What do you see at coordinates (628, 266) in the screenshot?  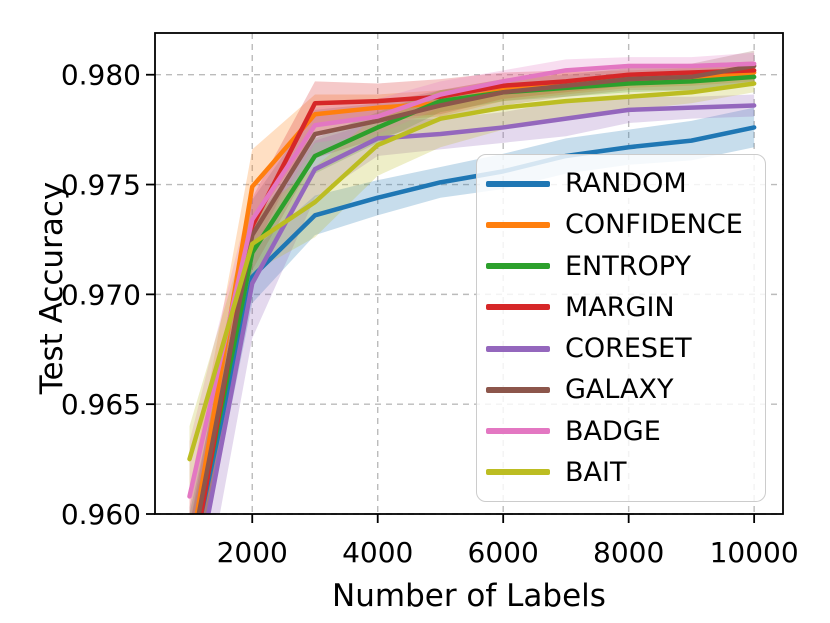 I see `legend-label: ENTROPY` at bounding box center [628, 266].